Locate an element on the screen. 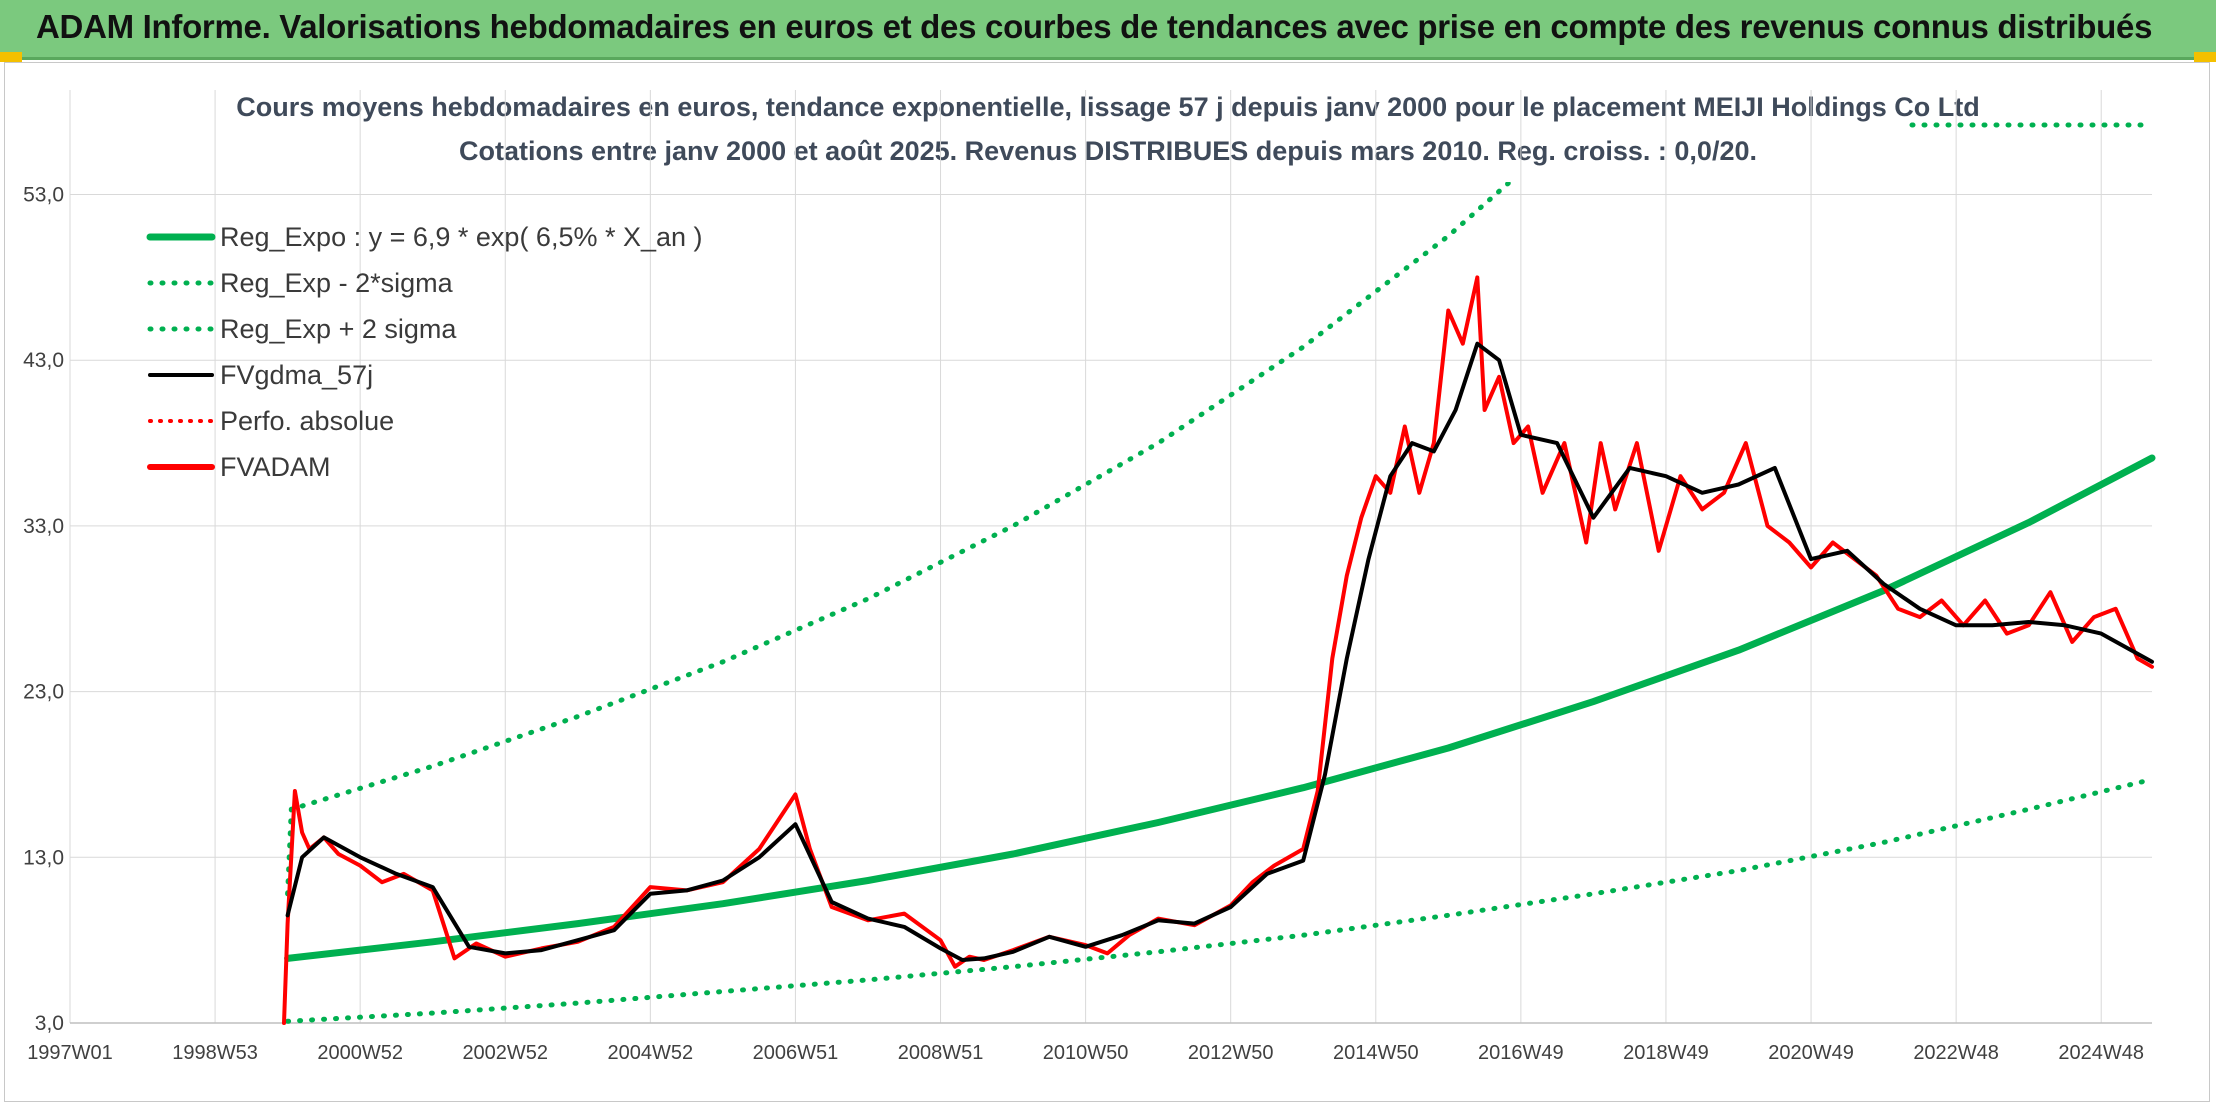 The height and width of the screenshot is (1106, 2216). x-tick-label: 2004W52 is located at coordinates (651, 1053).